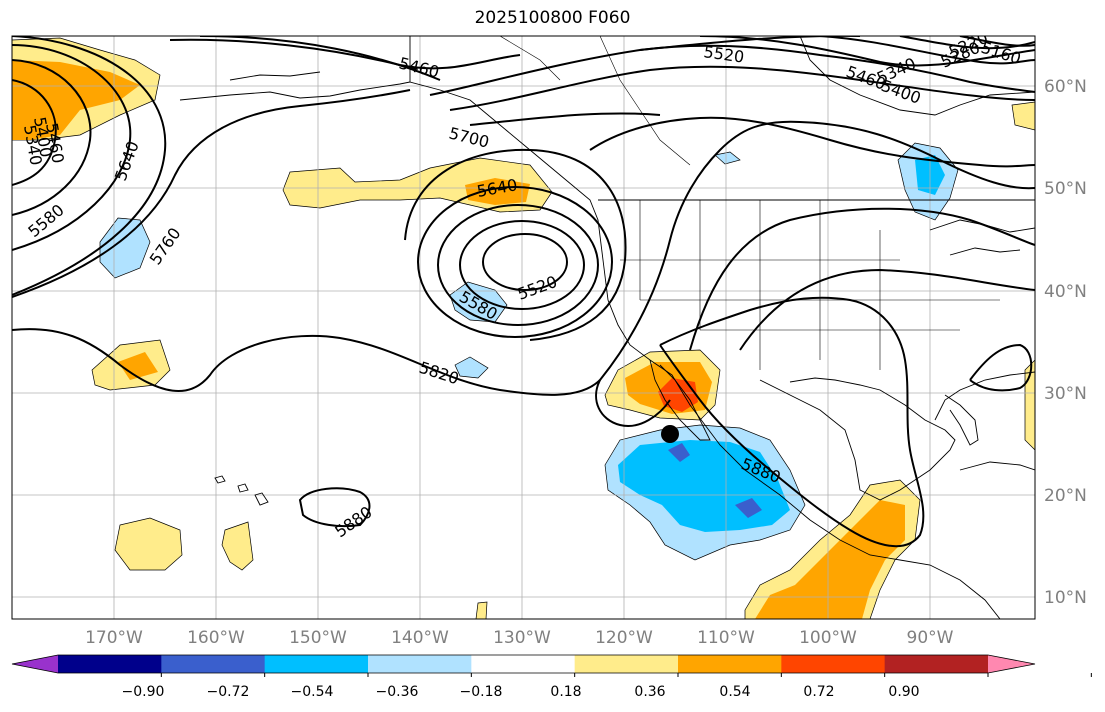 The height and width of the screenshot is (712, 1105). What do you see at coordinates (1065, 189) in the screenshot?
I see `lat-label: 50°N` at bounding box center [1065, 189].